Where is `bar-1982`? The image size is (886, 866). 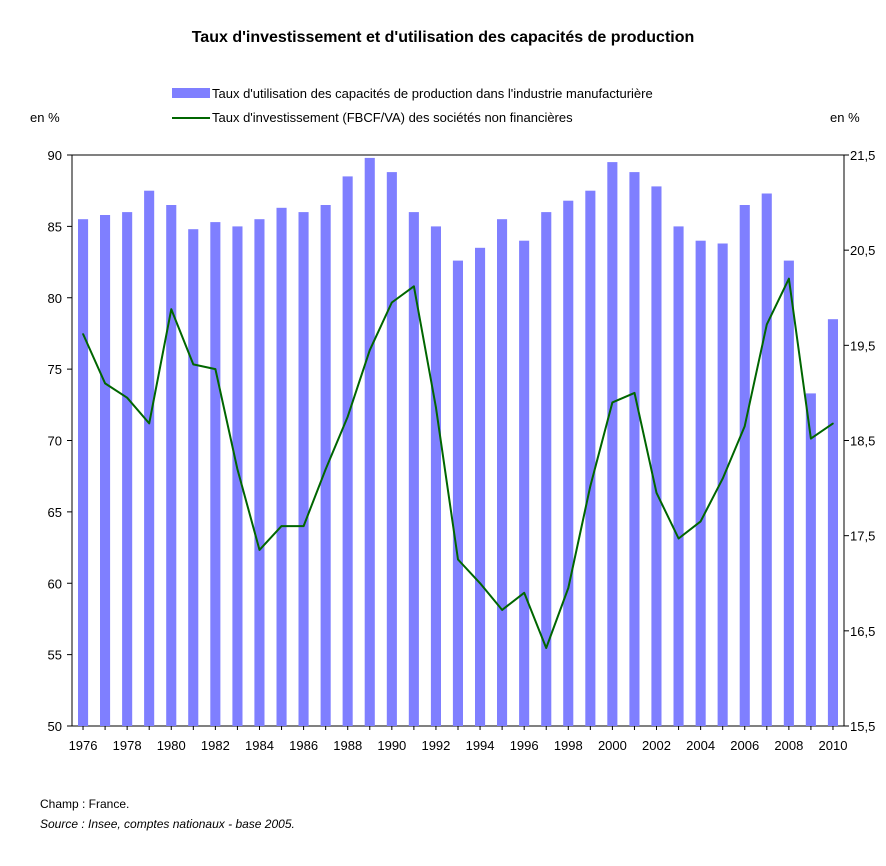
bar-1982 is located at coordinates (215, 474).